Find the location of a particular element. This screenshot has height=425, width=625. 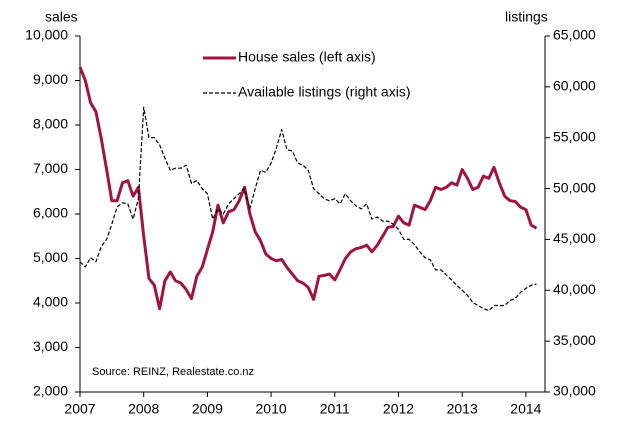

y-tick-label: 9,000 is located at coordinates (50, 79).